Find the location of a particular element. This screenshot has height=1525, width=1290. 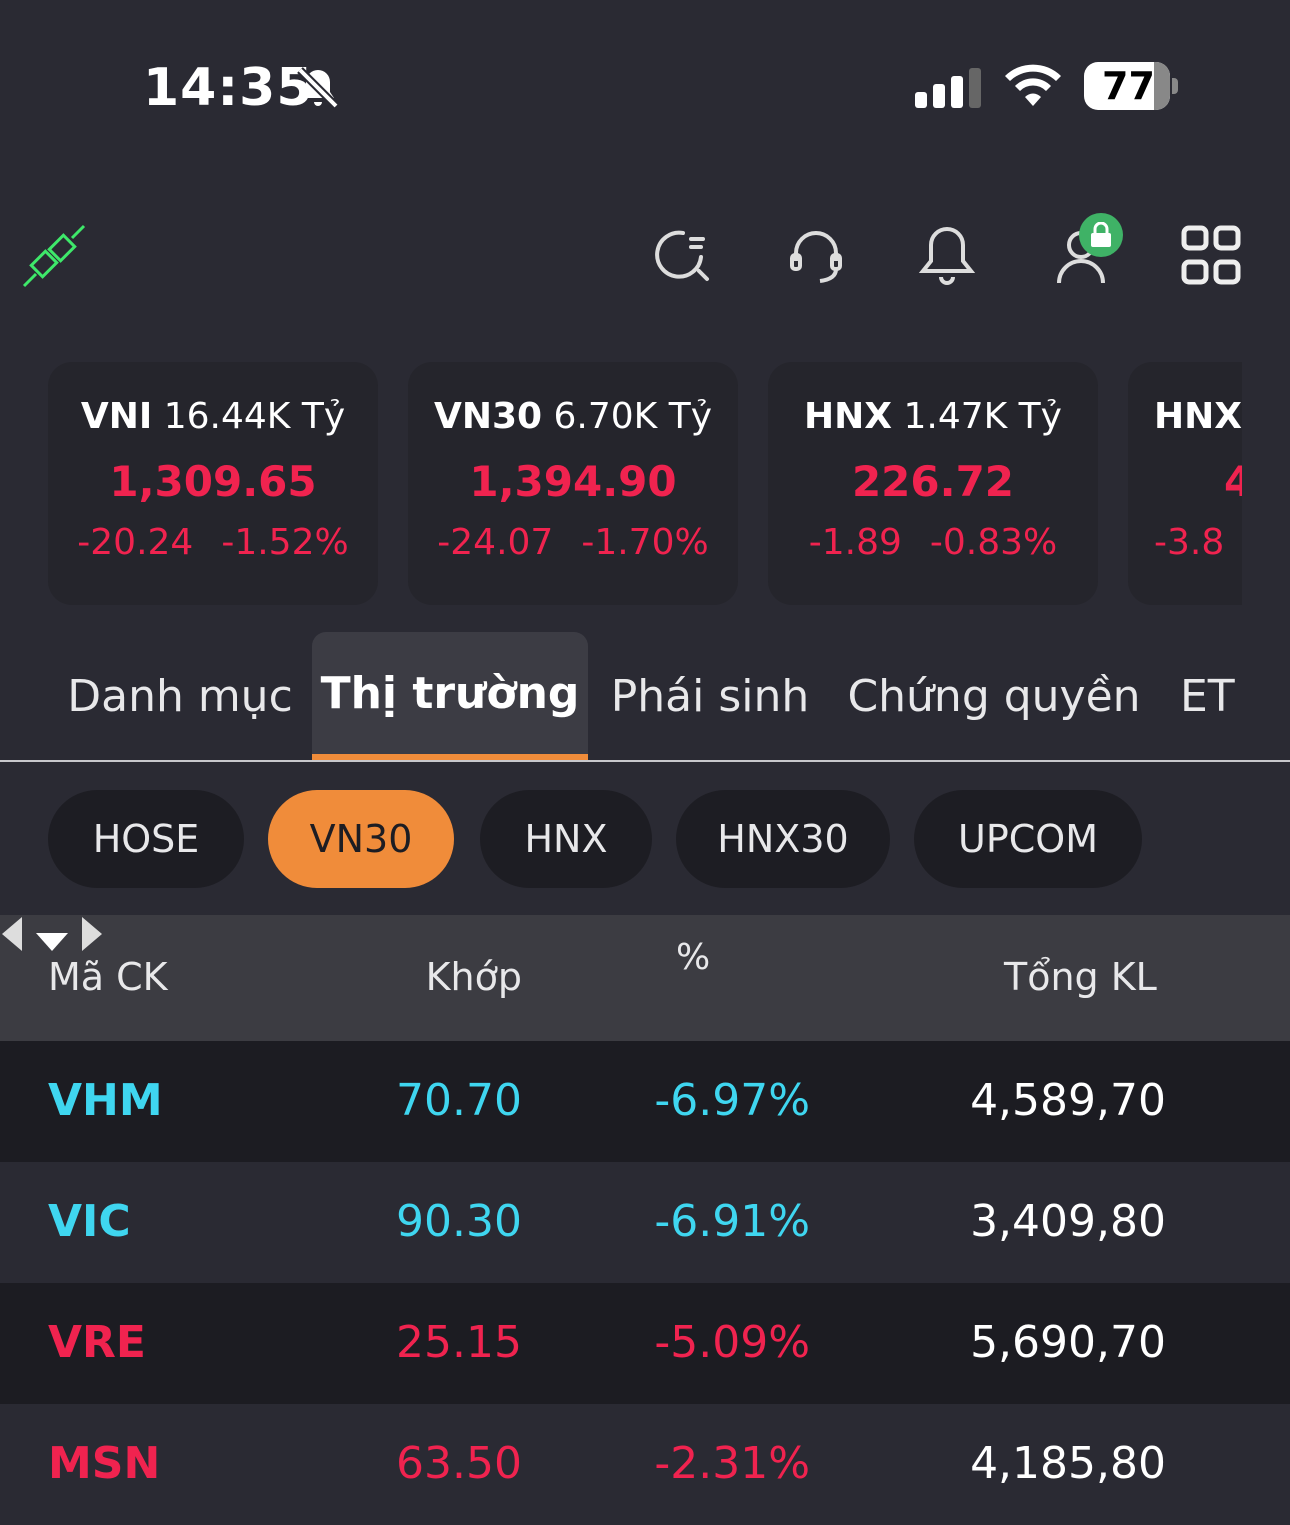

exchange-upcom: UPCOM is located at coordinates (1028, 839).